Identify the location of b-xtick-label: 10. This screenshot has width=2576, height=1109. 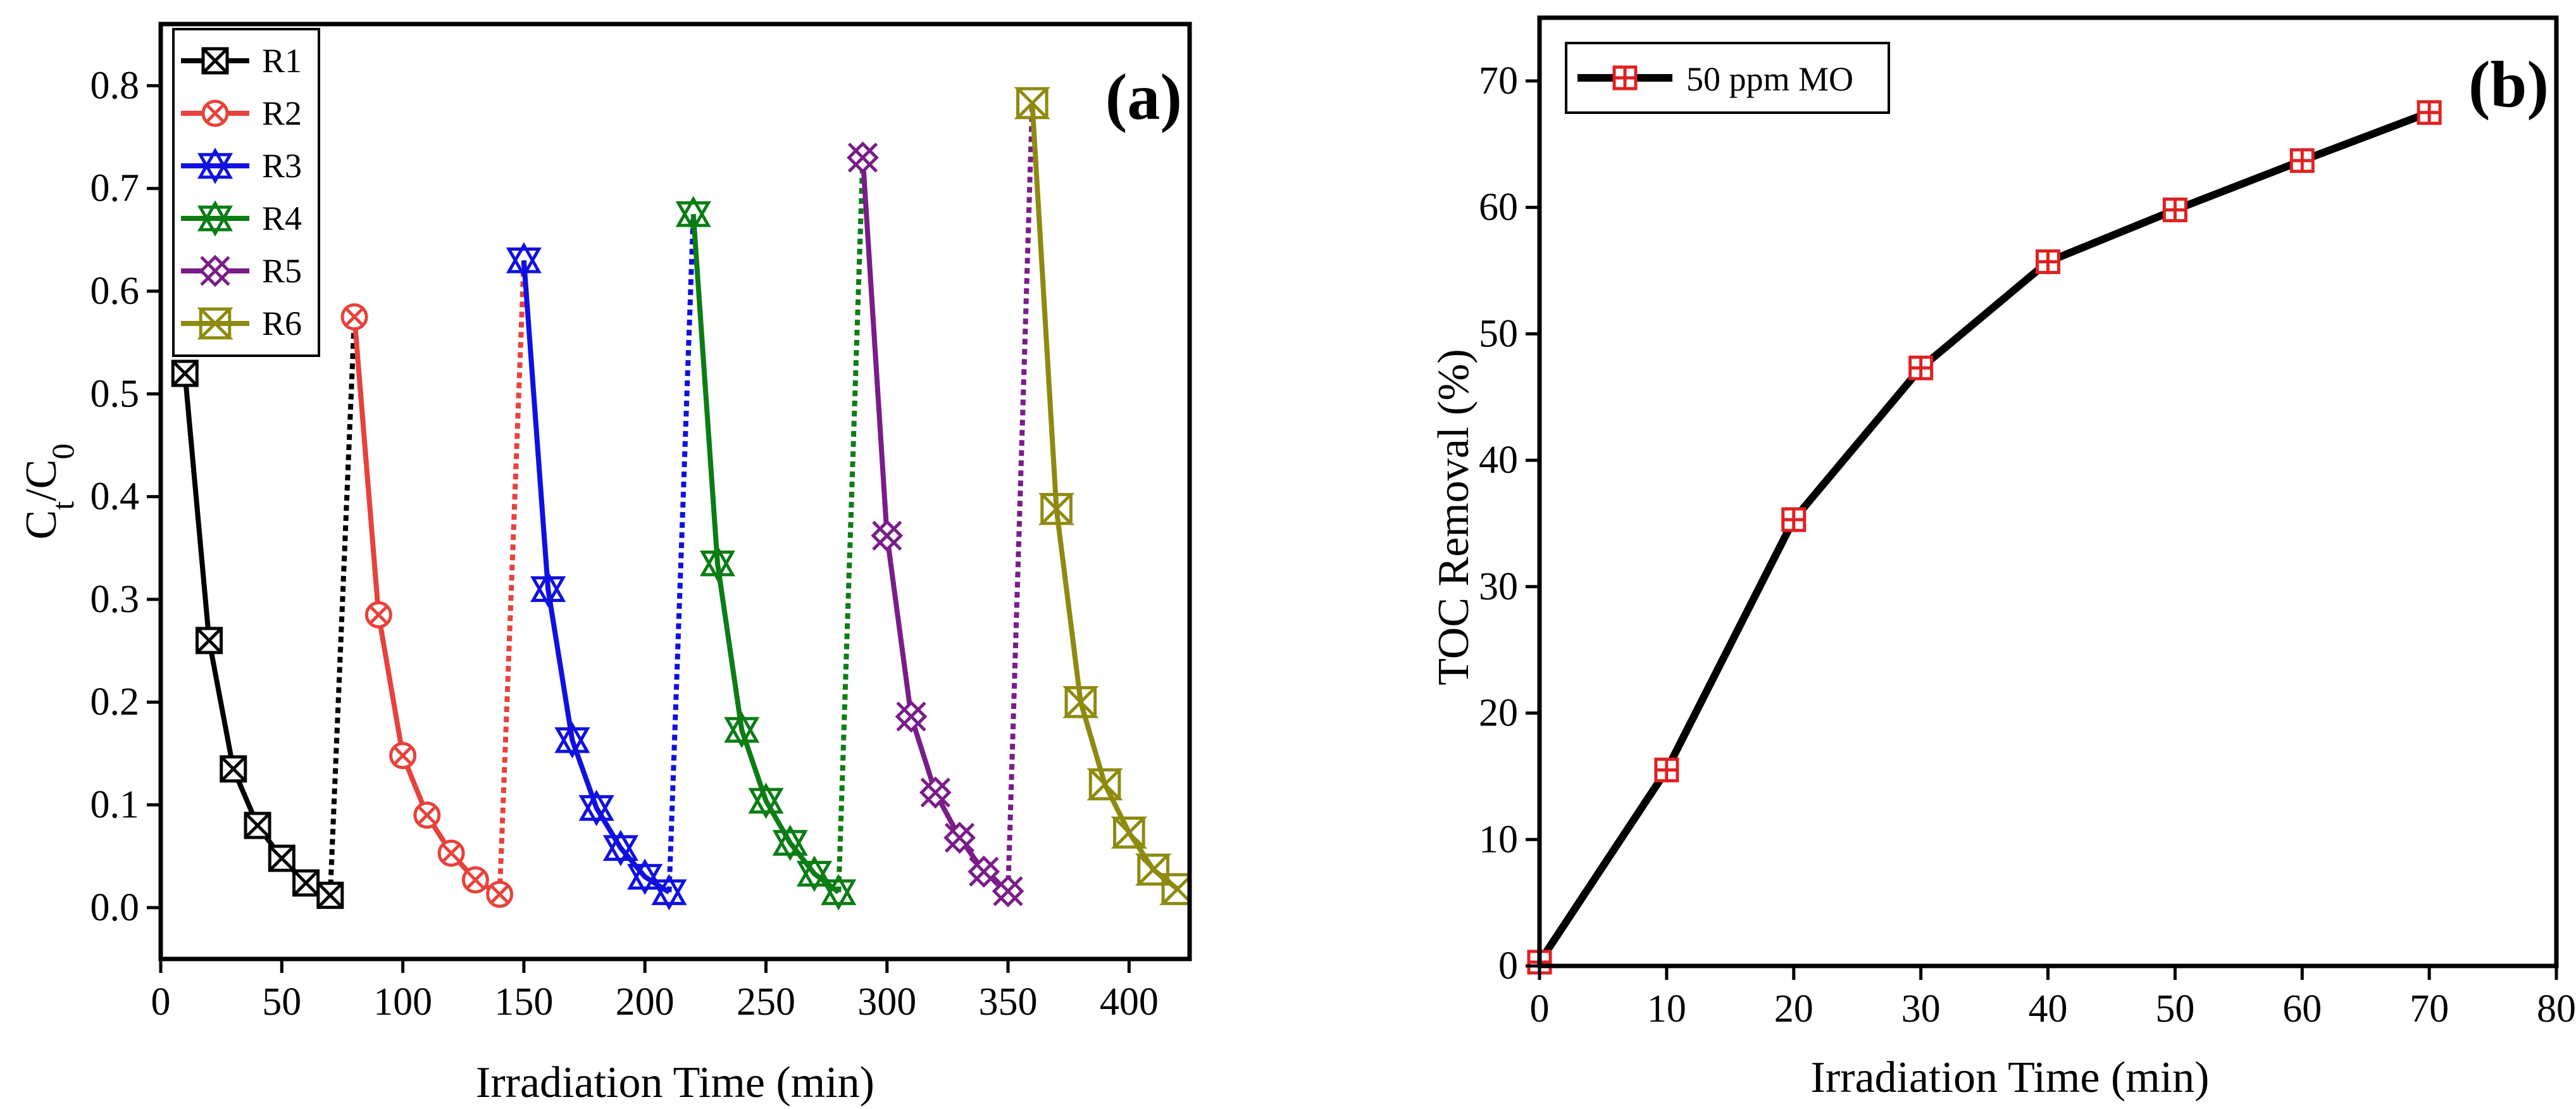
(1666, 1009).